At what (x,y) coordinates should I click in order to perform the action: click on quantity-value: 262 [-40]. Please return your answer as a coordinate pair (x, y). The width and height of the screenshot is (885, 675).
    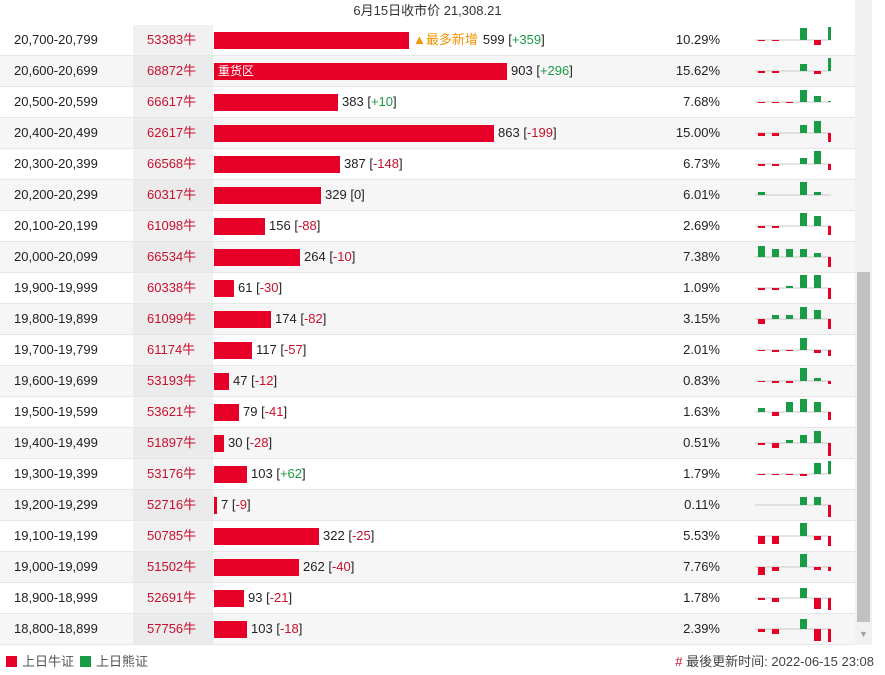
    Looking at the image, I should click on (329, 566).